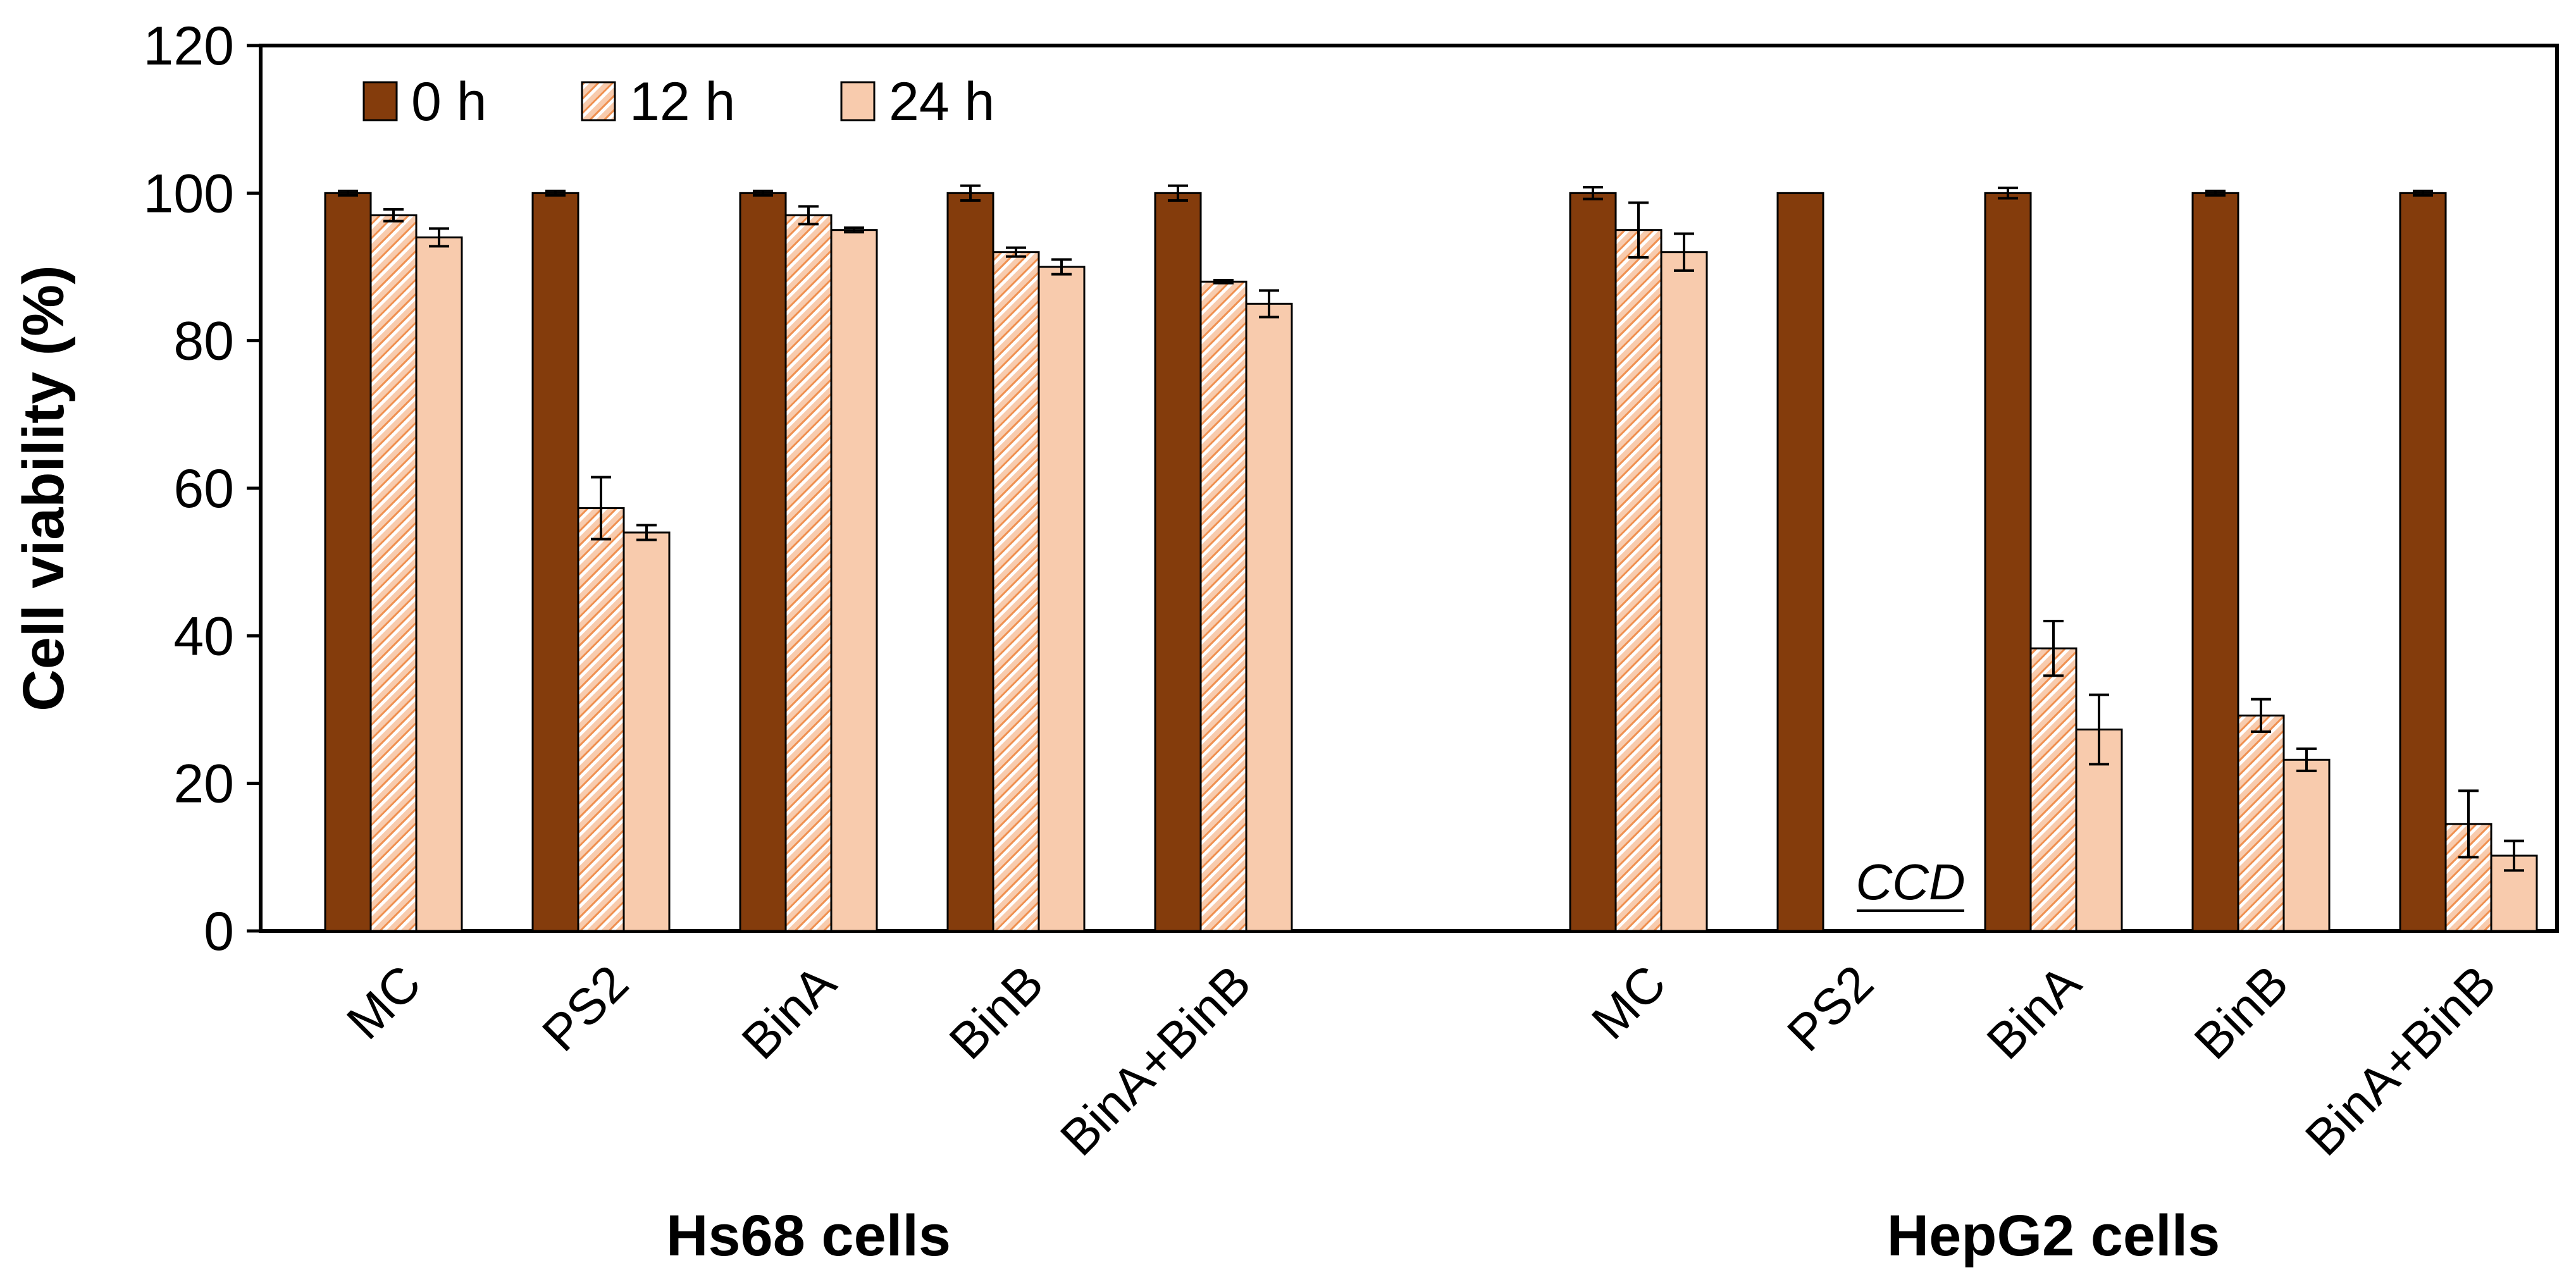 The height and width of the screenshot is (1287, 2576). I want to click on legend-swatch-24h, so click(858, 101).